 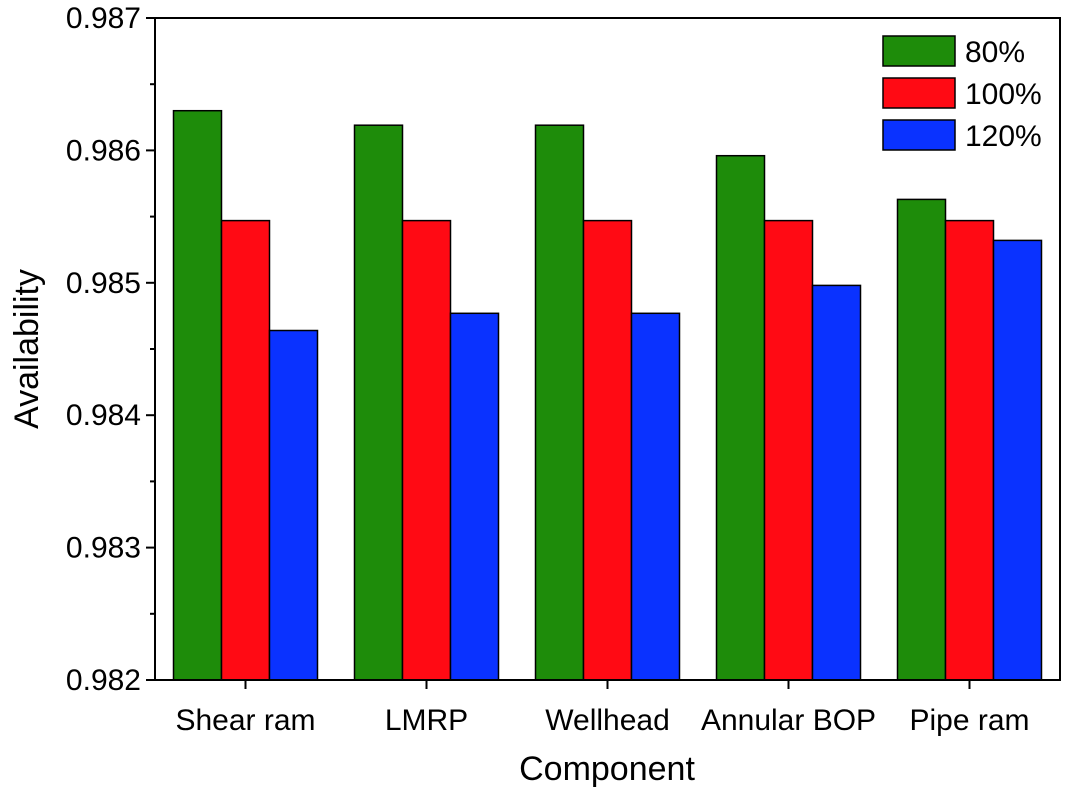 What do you see at coordinates (103, 18) in the screenshot?
I see `y-tick-label: 0.987` at bounding box center [103, 18].